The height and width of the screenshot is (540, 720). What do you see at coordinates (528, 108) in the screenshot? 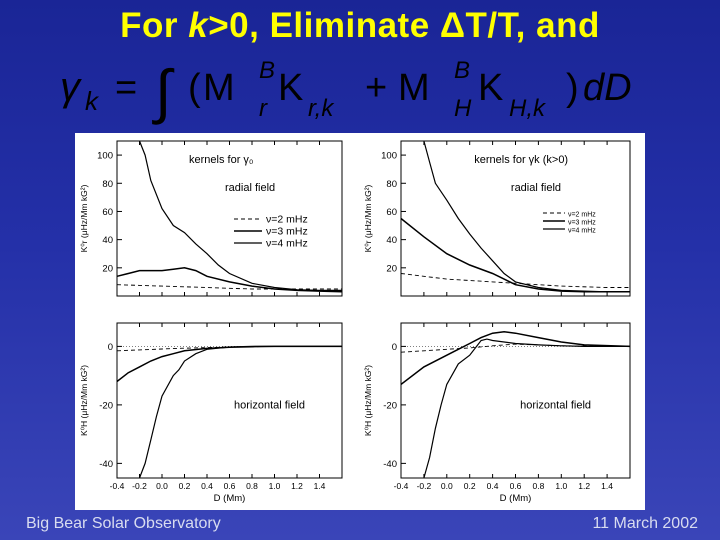
I see `formula-term2-K-sub: H,k` at bounding box center [528, 108].